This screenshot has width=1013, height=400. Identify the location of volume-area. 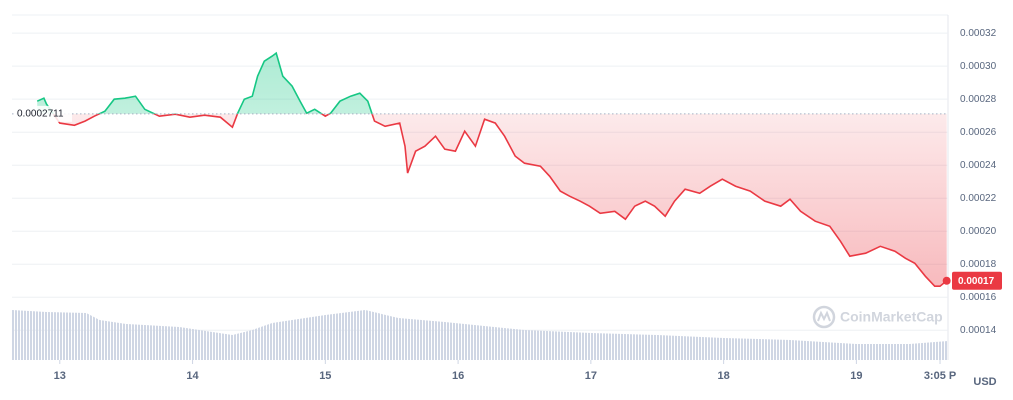
(480, 335).